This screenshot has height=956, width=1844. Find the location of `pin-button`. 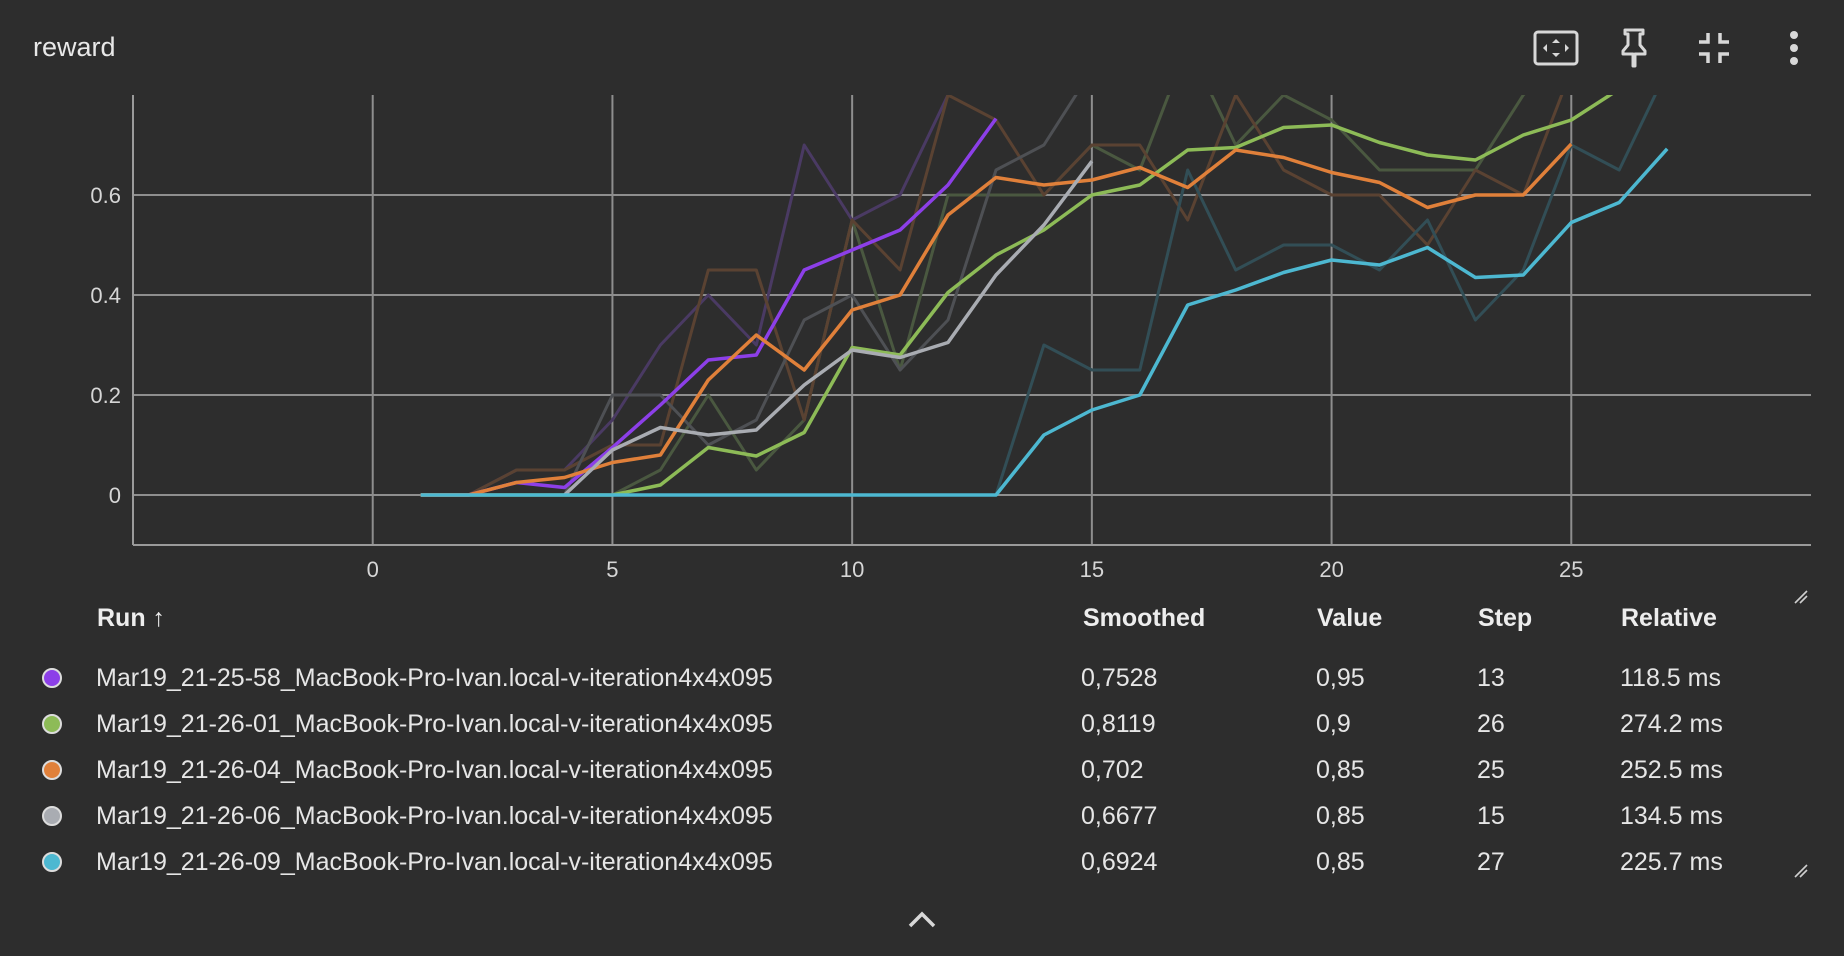

pin-button is located at coordinates (1634, 48).